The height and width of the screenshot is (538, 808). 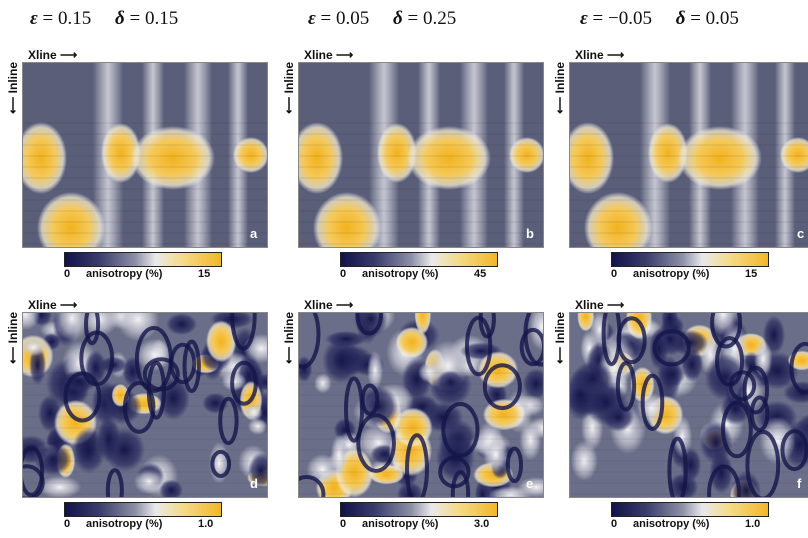 What do you see at coordinates (144, 268) in the screenshot?
I see `colorbar: 0 anisotropy (%) 15` at bounding box center [144, 268].